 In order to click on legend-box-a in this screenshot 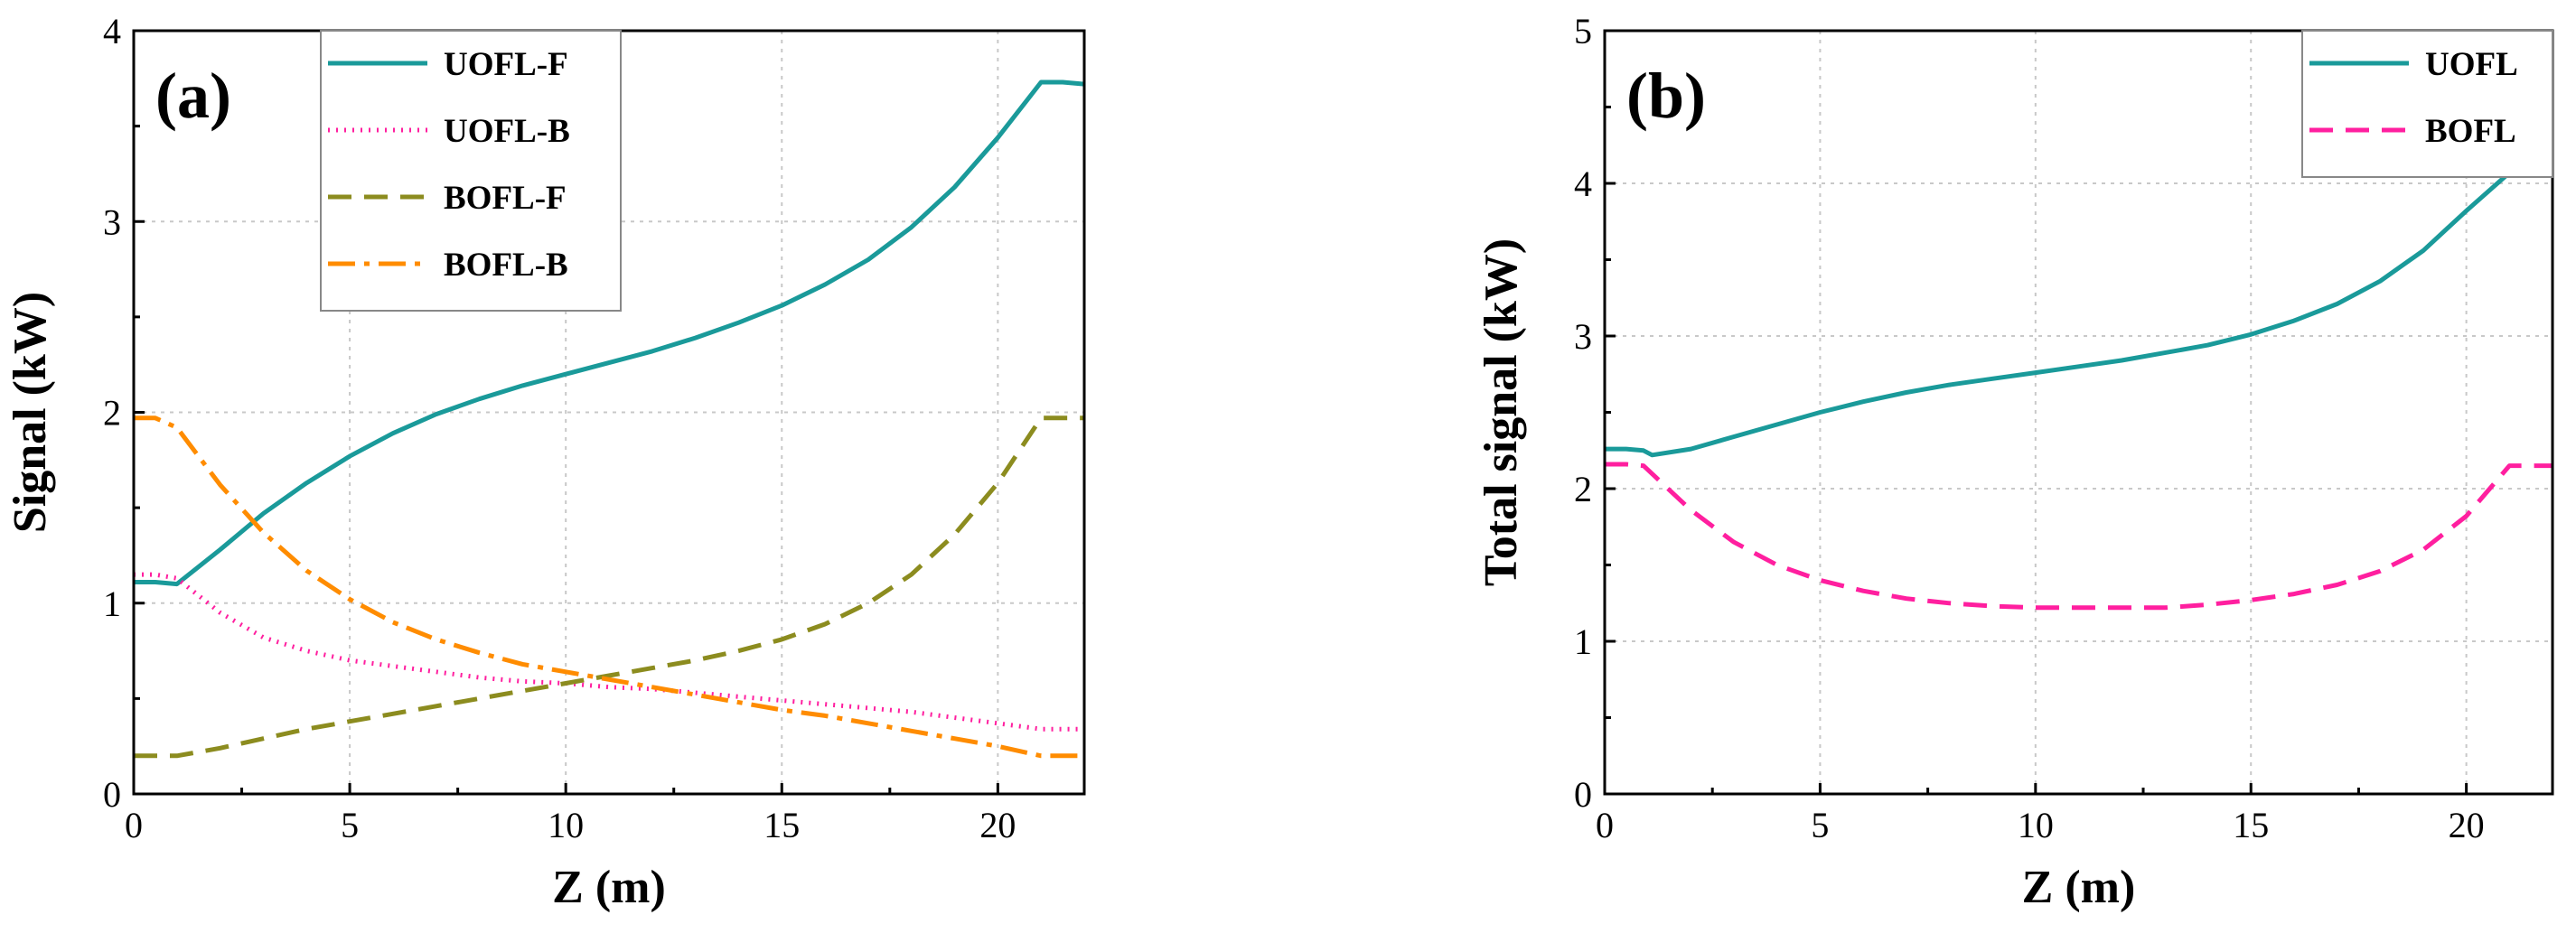, I will do `click(471, 171)`.